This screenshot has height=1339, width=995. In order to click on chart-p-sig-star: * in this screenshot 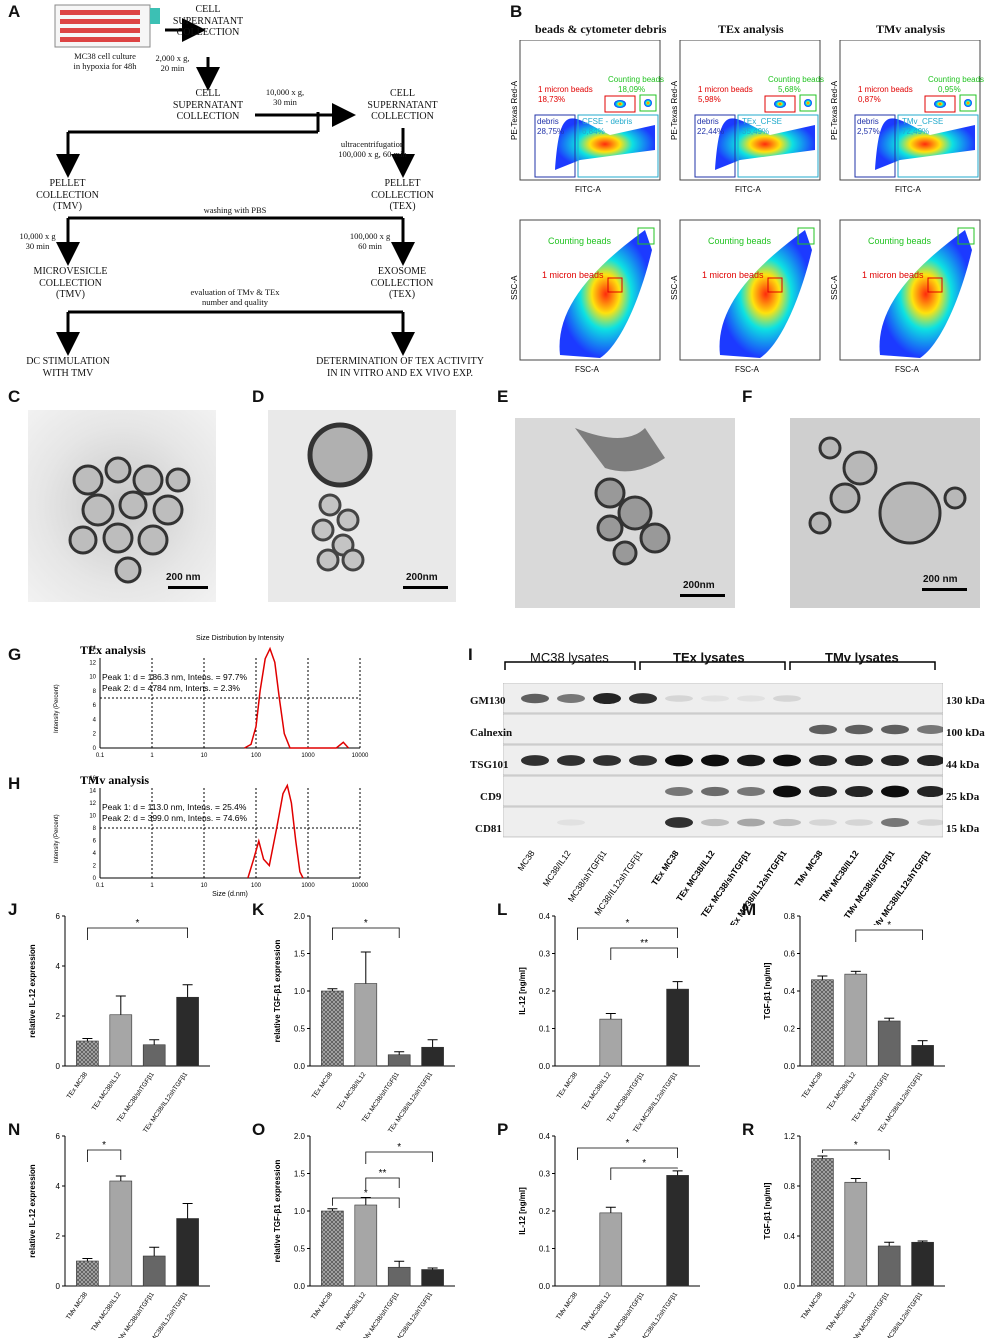, I will do `click(628, 1143)`.